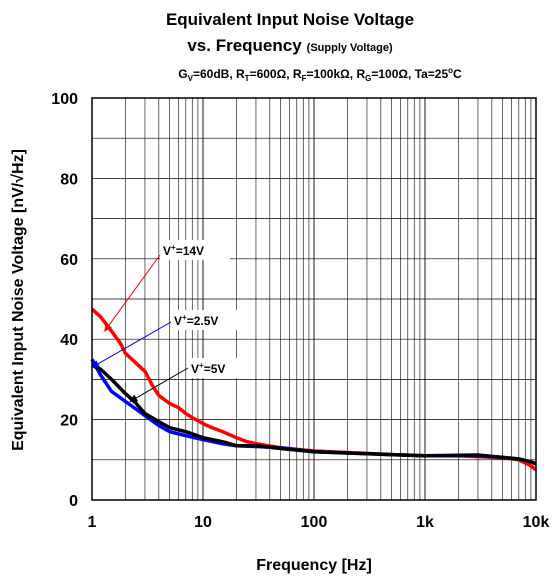 The image size is (554, 578). What do you see at coordinates (350, 48) in the screenshot?
I see `chart-title-small: (Supply Voltage)` at bounding box center [350, 48].